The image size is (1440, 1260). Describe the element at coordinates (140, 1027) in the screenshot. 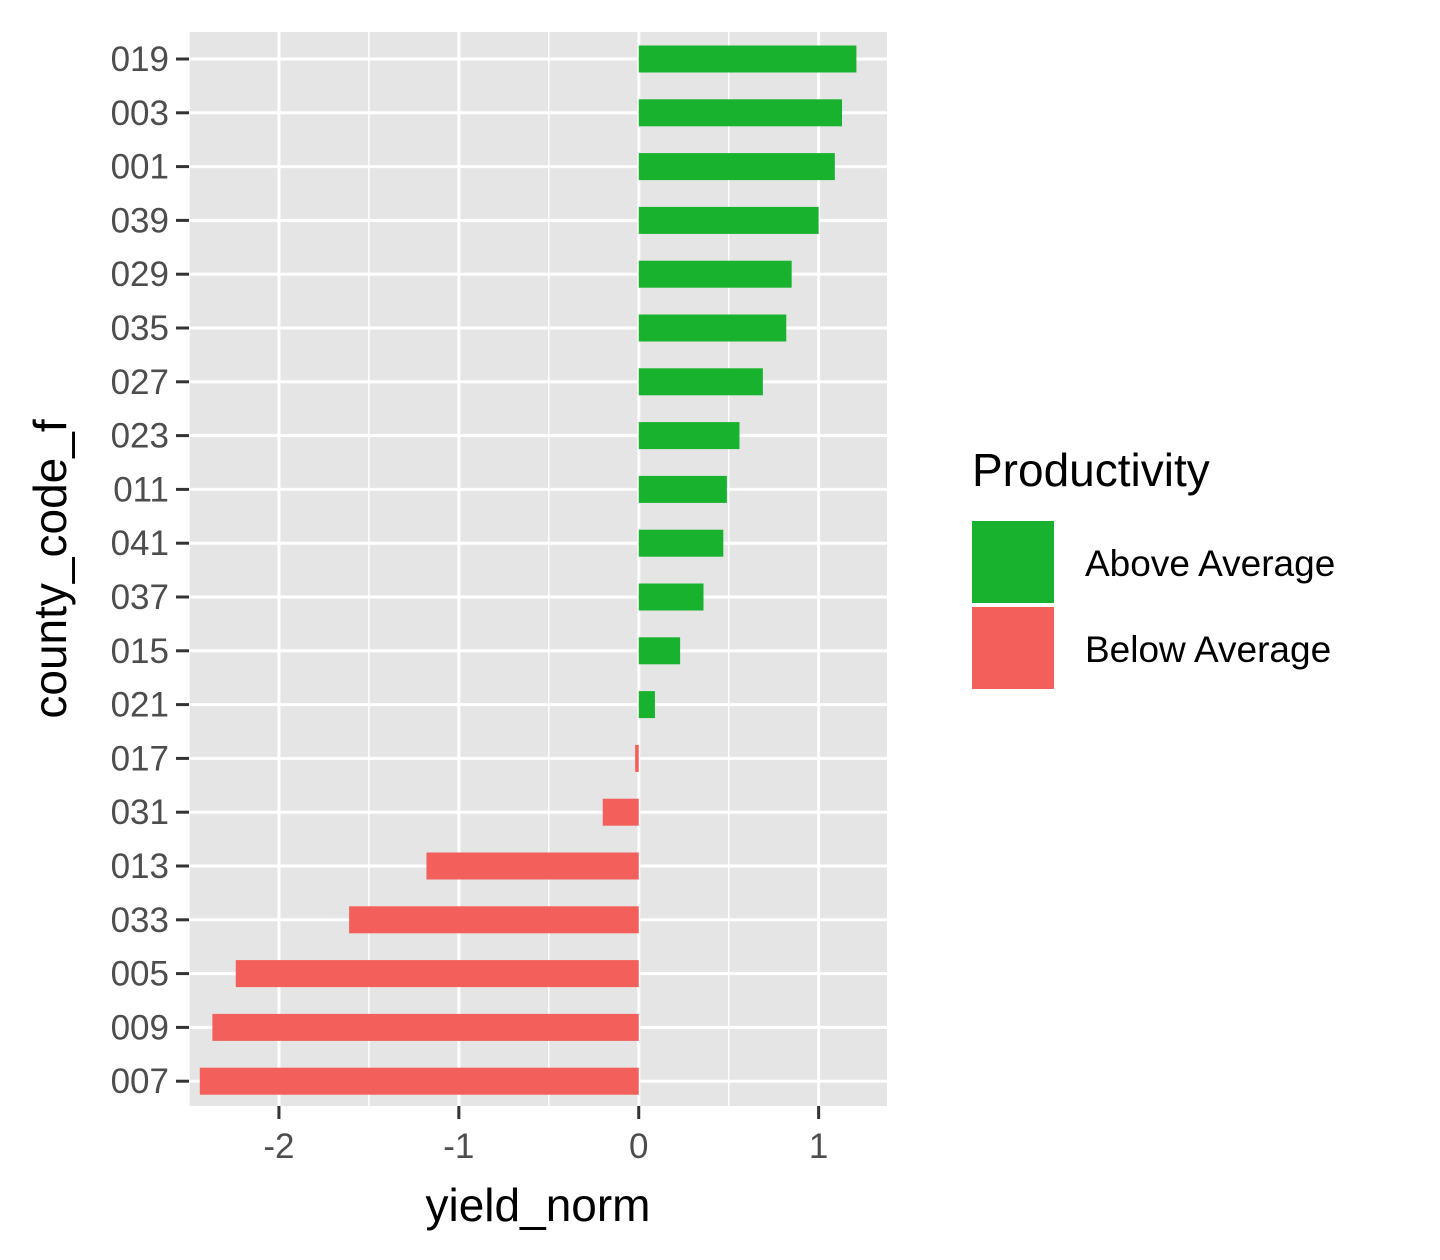

I see `y-tick-label: 009` at that location.